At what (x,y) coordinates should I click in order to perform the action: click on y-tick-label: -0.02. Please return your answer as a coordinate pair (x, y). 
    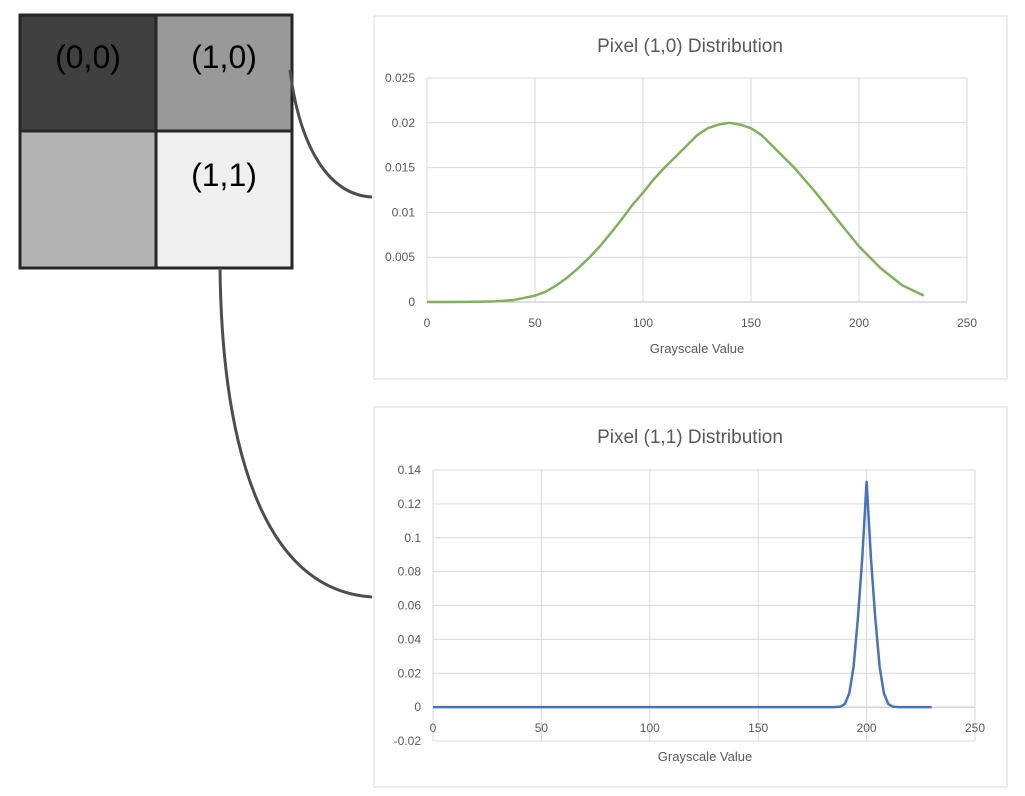
    Looking at the image, I should click on (408, 741).